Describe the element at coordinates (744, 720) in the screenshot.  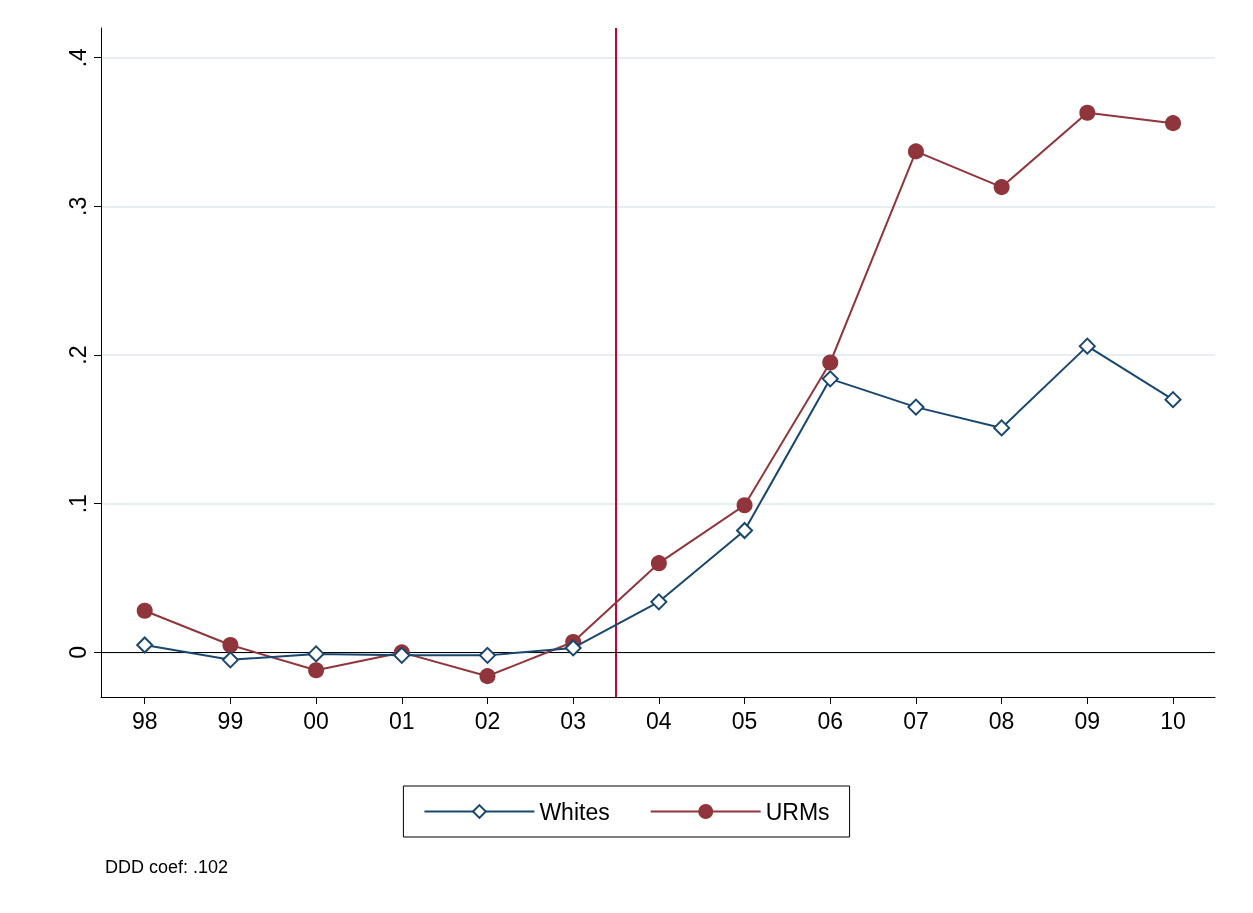
I see `x-tick-label: 05` at that location.